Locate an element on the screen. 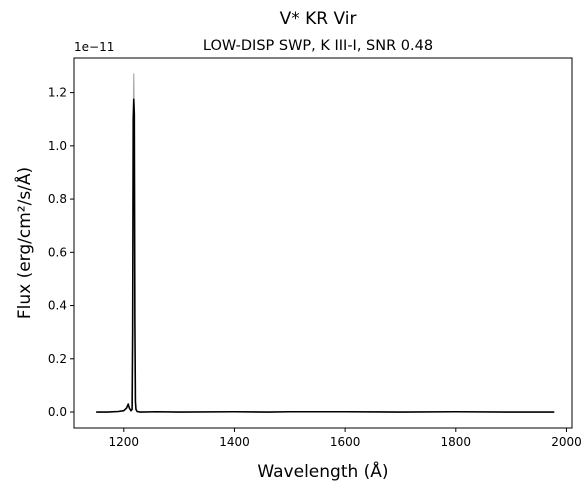  y-tick-label: 1.0 is located at coordinates (57, 146).